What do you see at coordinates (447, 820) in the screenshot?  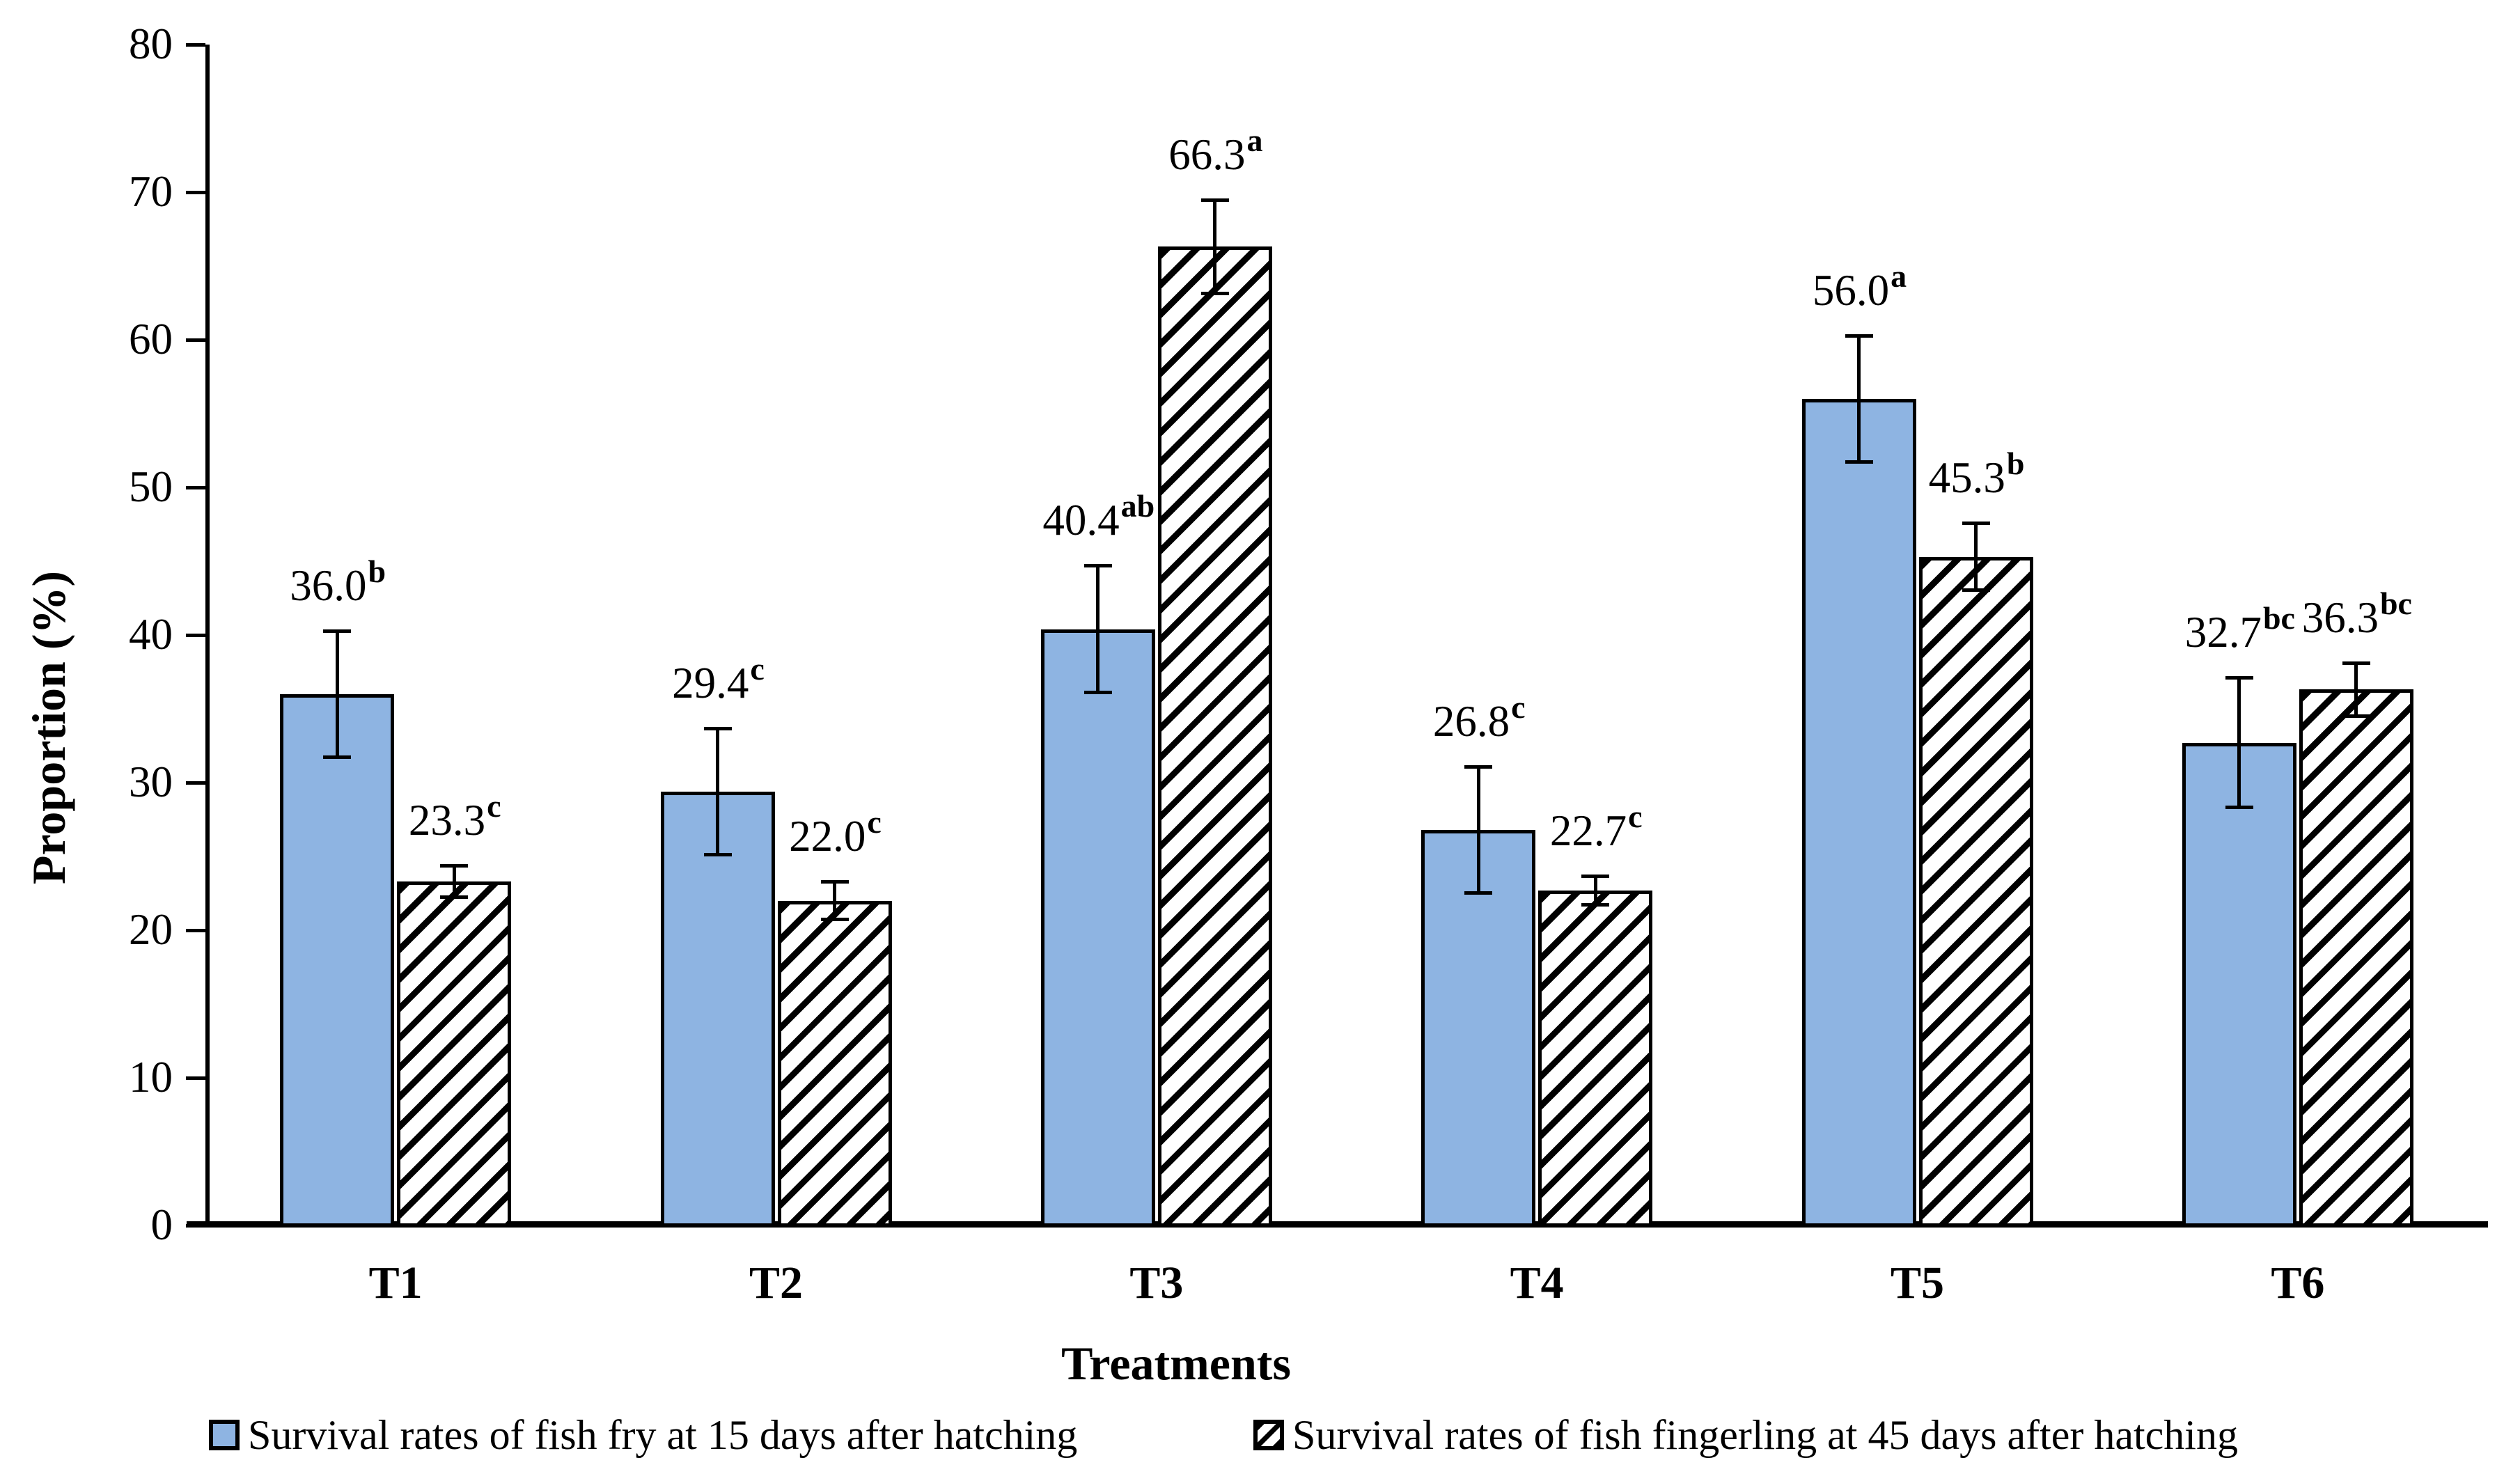 I see `data-label-value: 23.3` at bounding box center [447, 820].